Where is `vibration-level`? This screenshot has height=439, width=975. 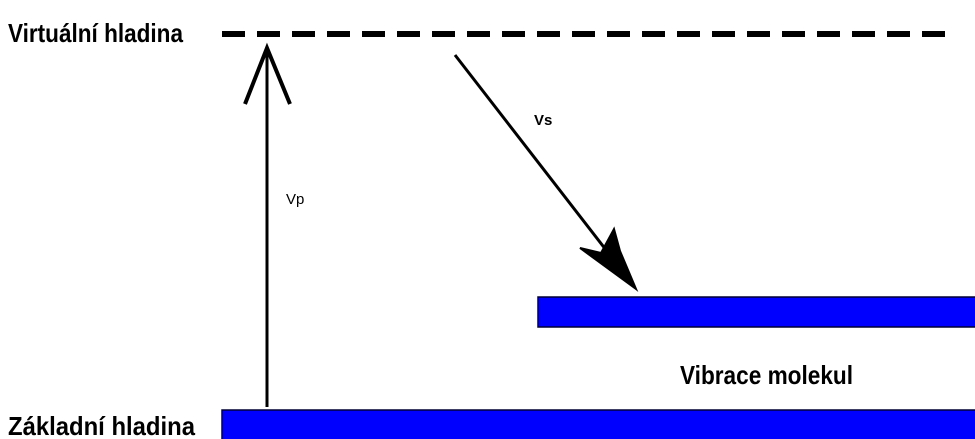
vibration-level is located at coordinates (756, 312).